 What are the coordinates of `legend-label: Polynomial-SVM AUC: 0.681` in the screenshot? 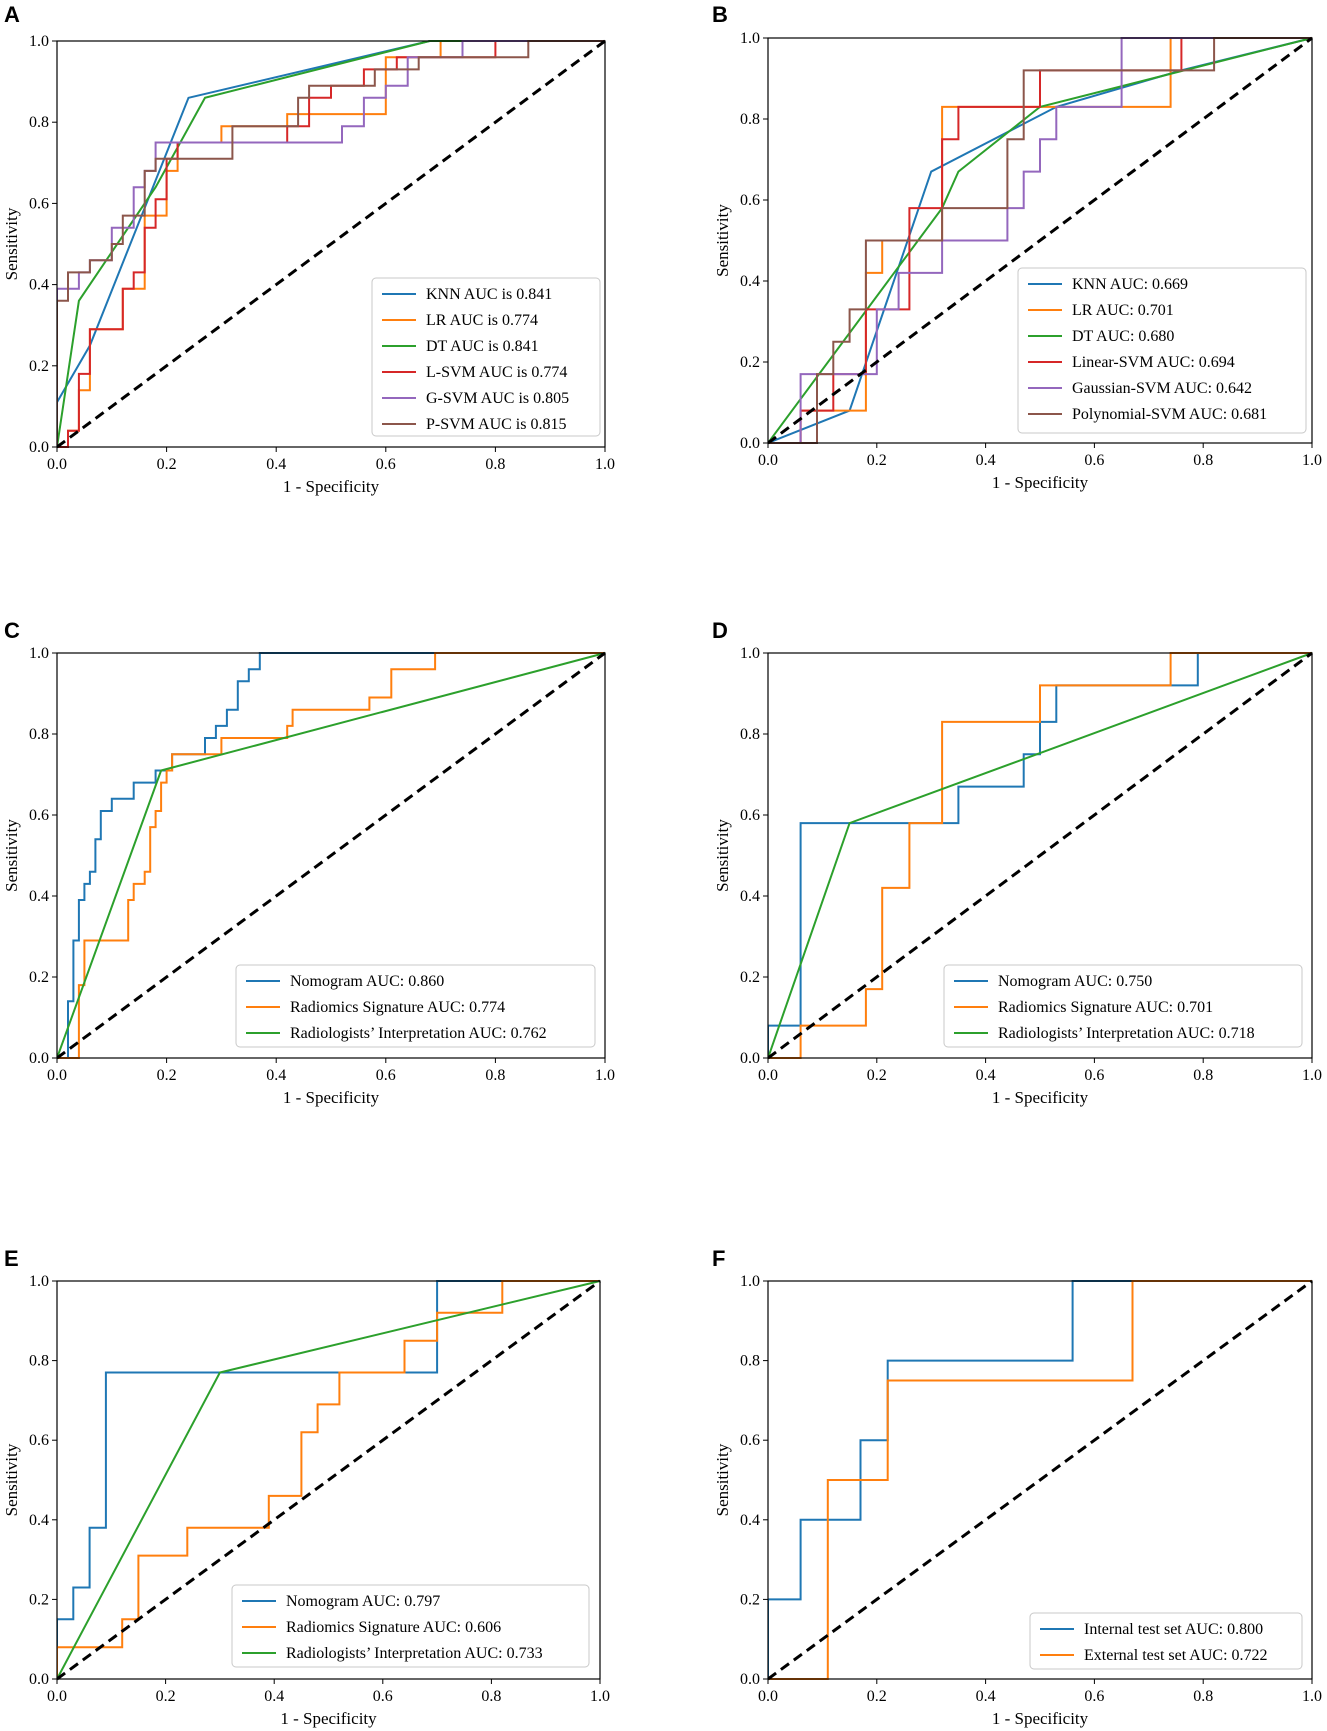 It's located at (1169, 414).